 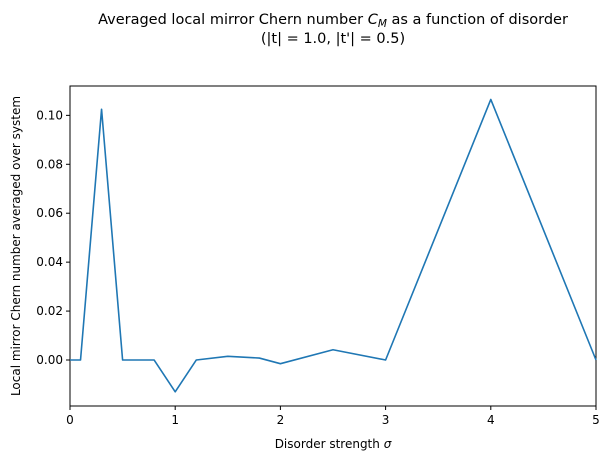 I want to click on y-tick-label: 0.00, so click(x=49, y=360).